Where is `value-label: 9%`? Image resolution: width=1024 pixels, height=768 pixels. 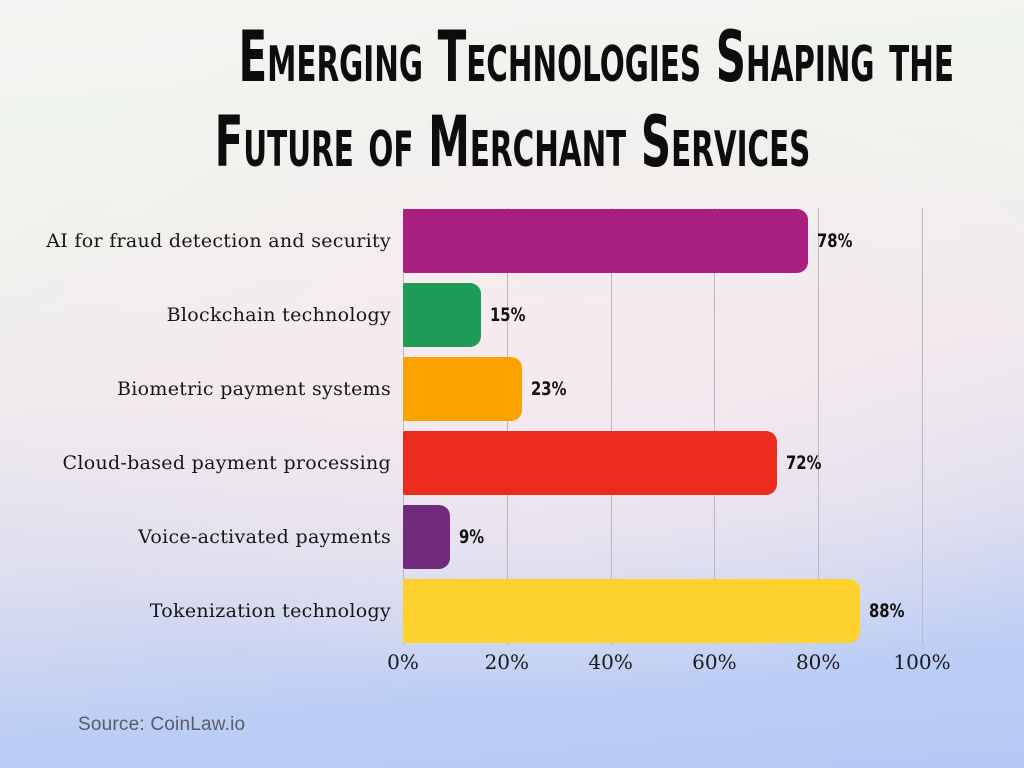 value-label: 9% is located at coordinates (471, 537).